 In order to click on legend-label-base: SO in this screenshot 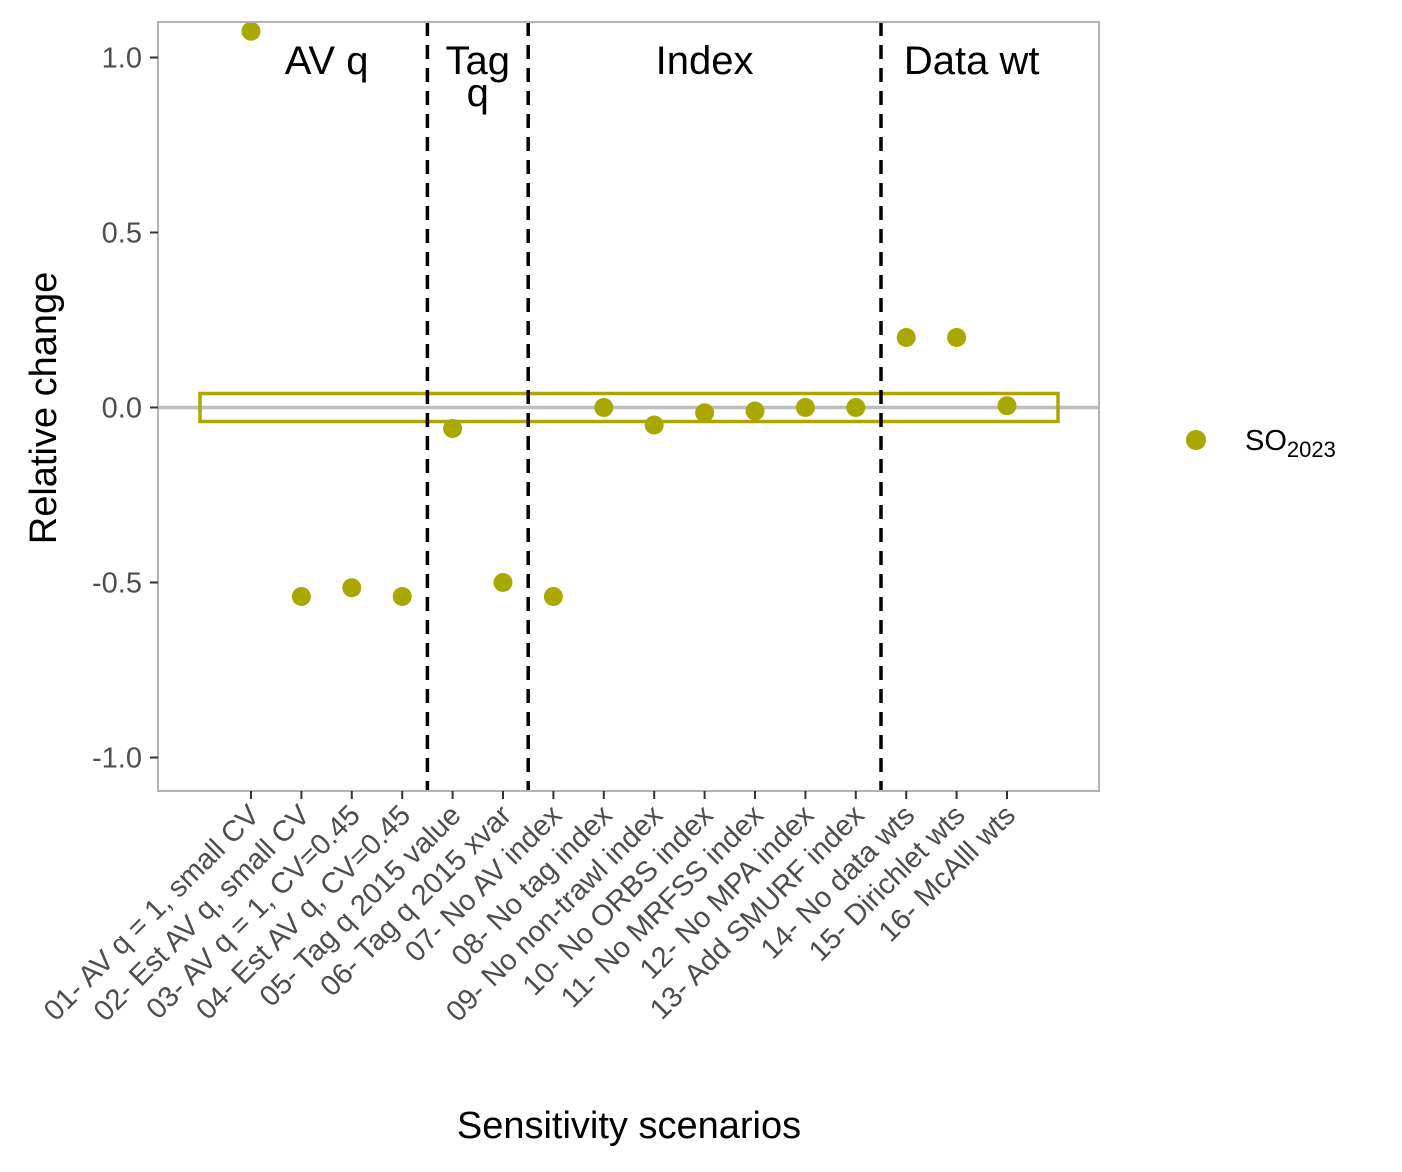, I will do `click(1266, 441)`.